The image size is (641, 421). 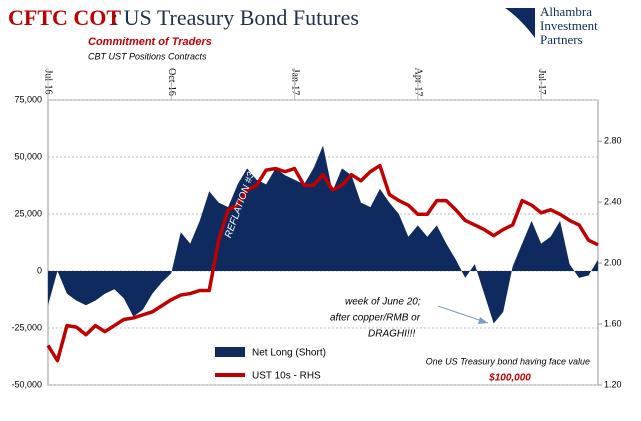 What do you see at coordinates (509, 378) in the screenshot?
I see `annotation: $100,000` at bounding box center [509, 378].